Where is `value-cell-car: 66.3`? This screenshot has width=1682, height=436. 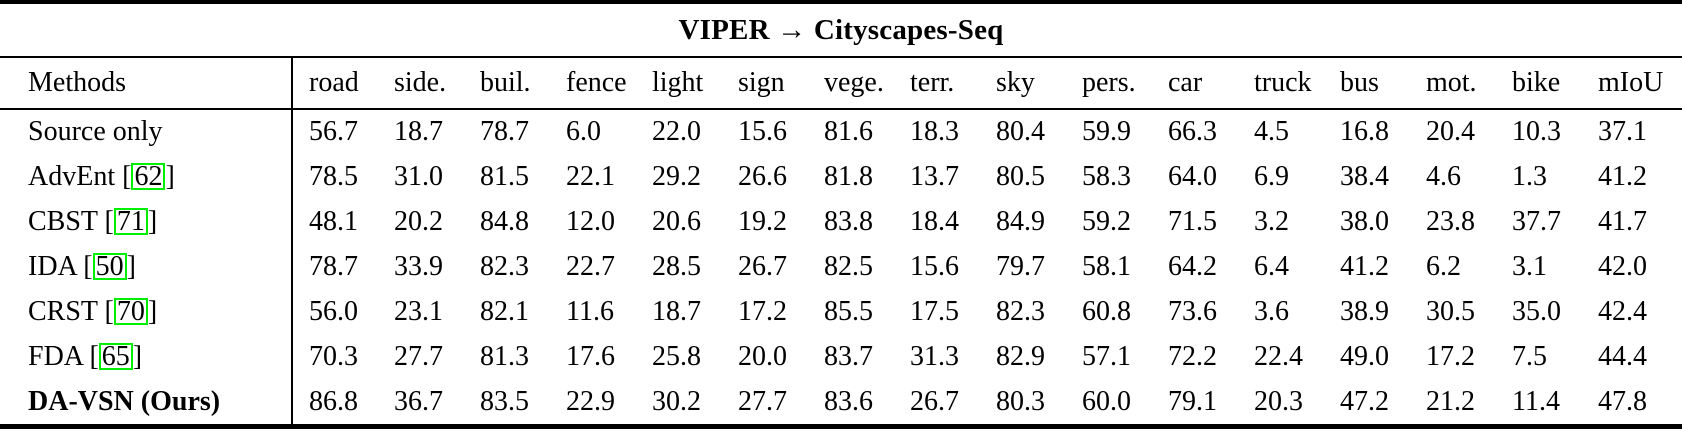 value-cell-car: 66.3 is located at coordinates (1192, 131).